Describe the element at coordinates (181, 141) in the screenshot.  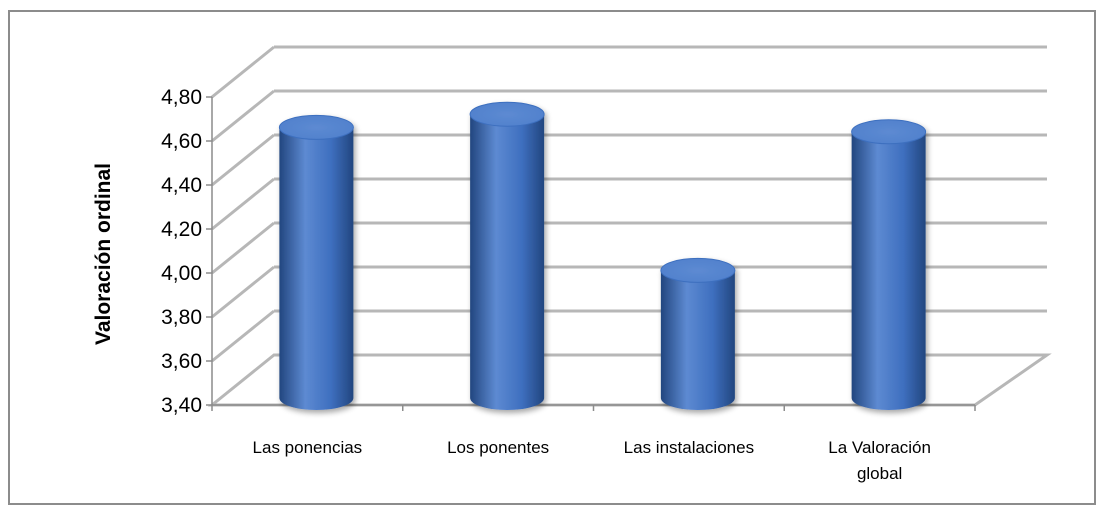
I see `y-tick-label: 4,60` at that location.